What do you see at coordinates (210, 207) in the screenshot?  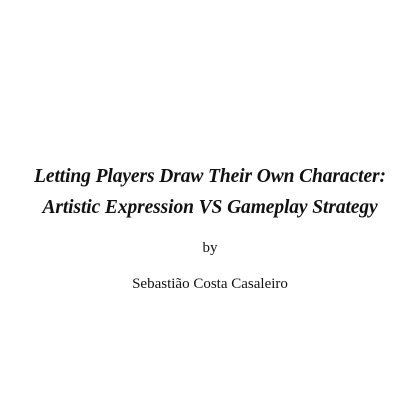 I see `title-line-2: Artistic Expression VS Gameplay Strategy` at bounding box center [210, 207].